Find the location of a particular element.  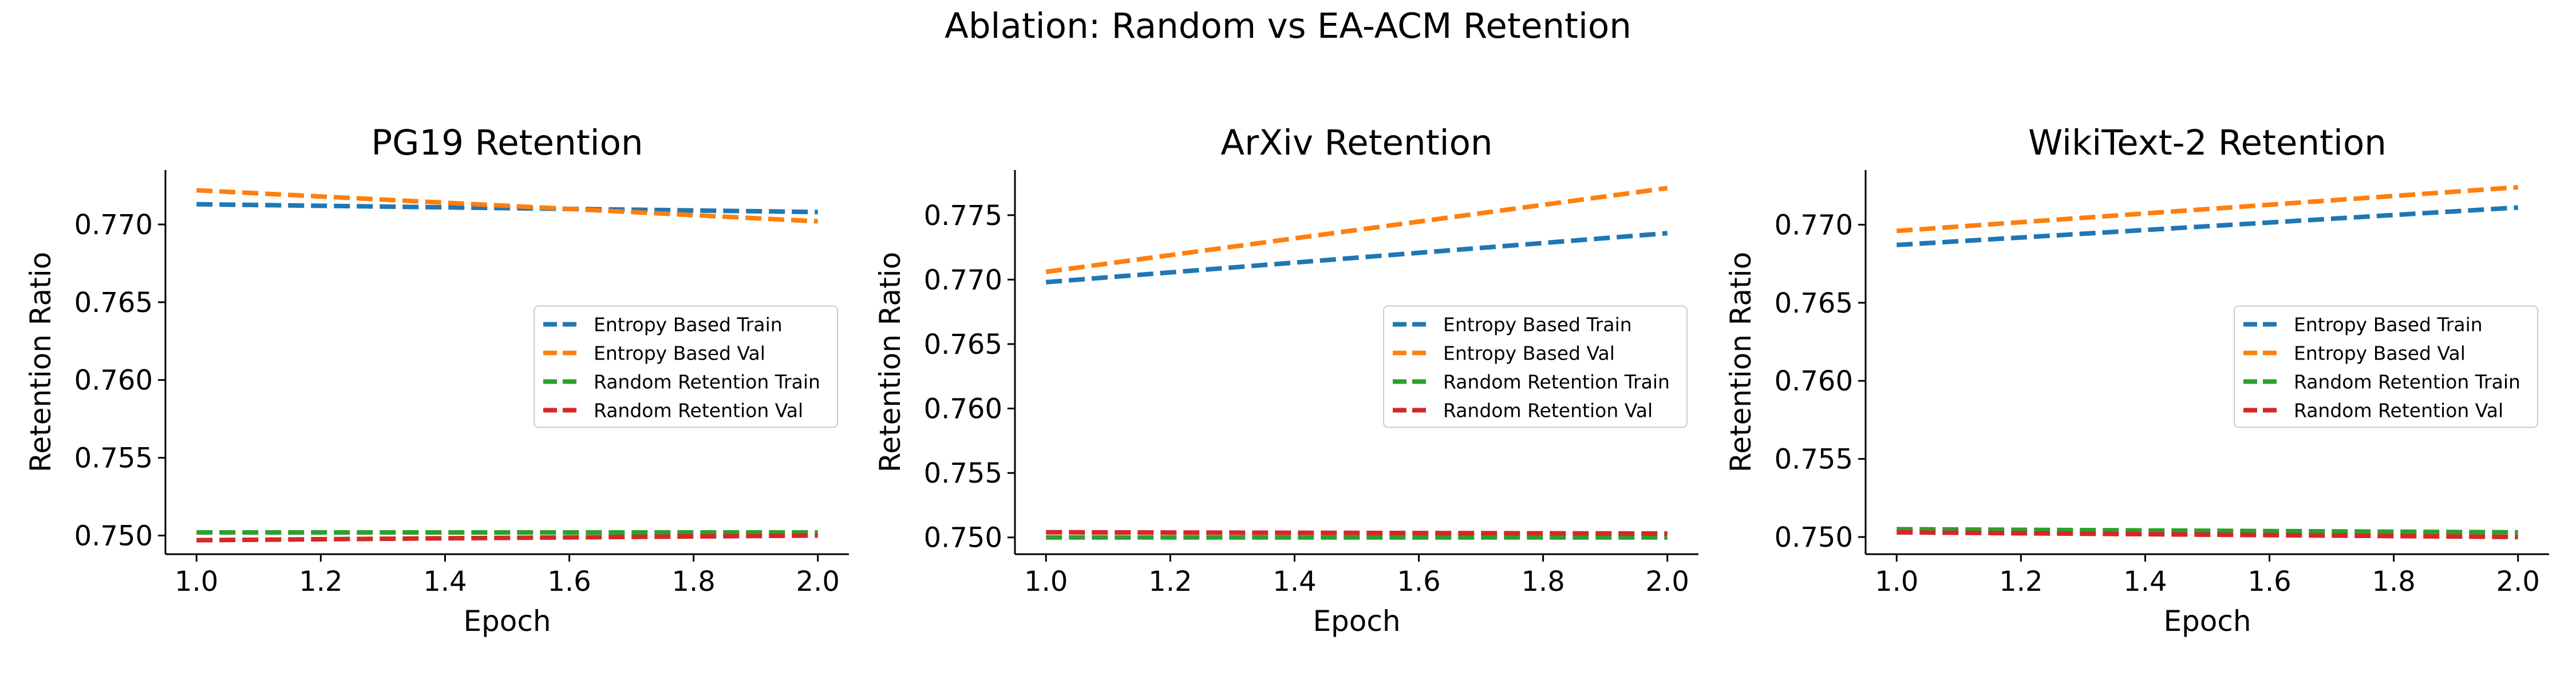

figure-title: Ablation: Random vs EA-ACM Retention is located at coordinates (1288, 26).